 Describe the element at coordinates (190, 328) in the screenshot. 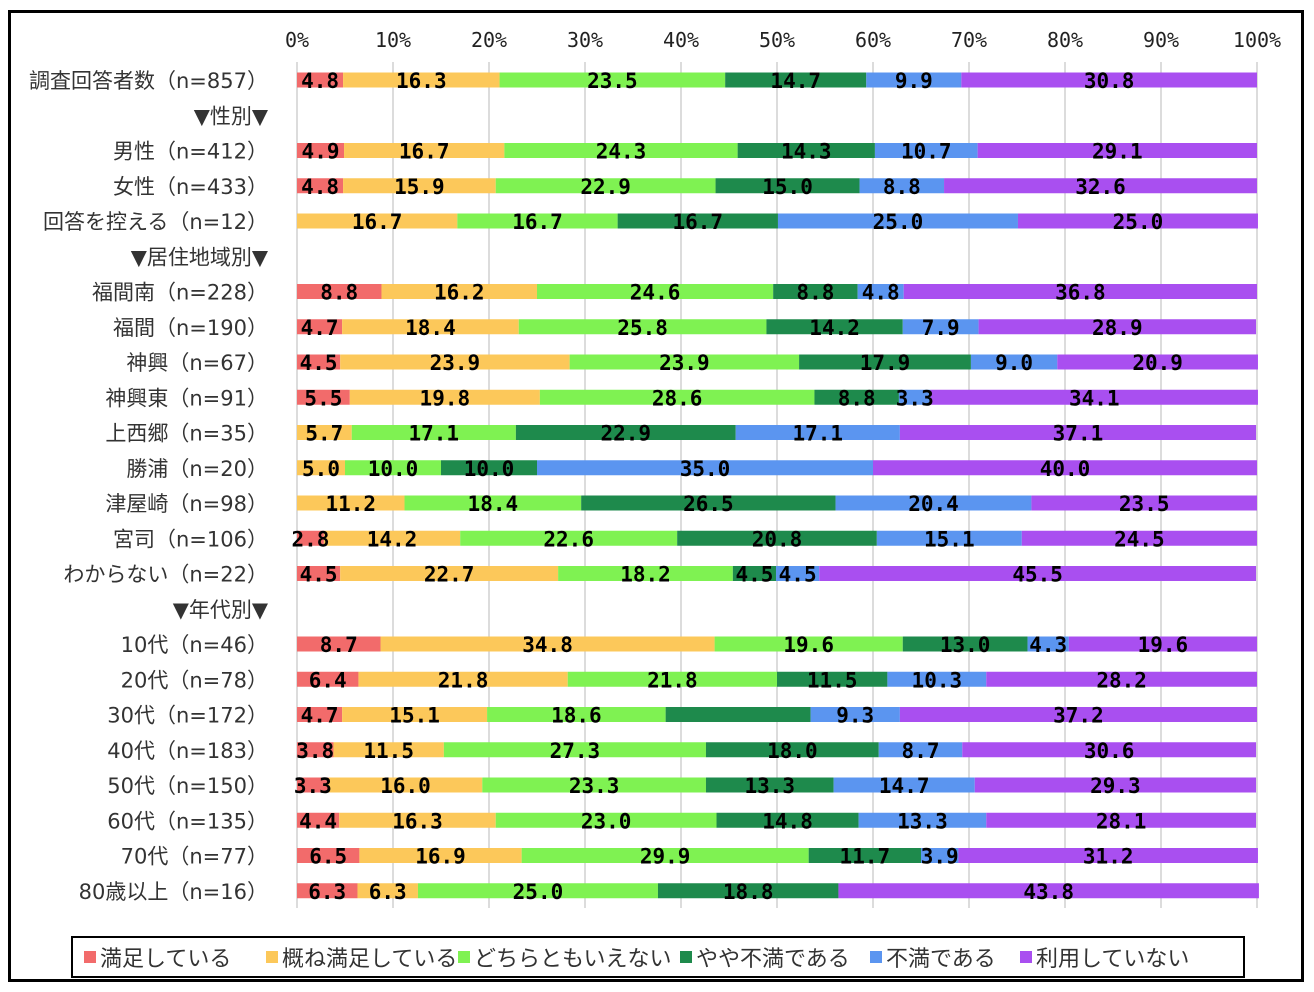

I see `category-label: 福間（n=190）` at that location.